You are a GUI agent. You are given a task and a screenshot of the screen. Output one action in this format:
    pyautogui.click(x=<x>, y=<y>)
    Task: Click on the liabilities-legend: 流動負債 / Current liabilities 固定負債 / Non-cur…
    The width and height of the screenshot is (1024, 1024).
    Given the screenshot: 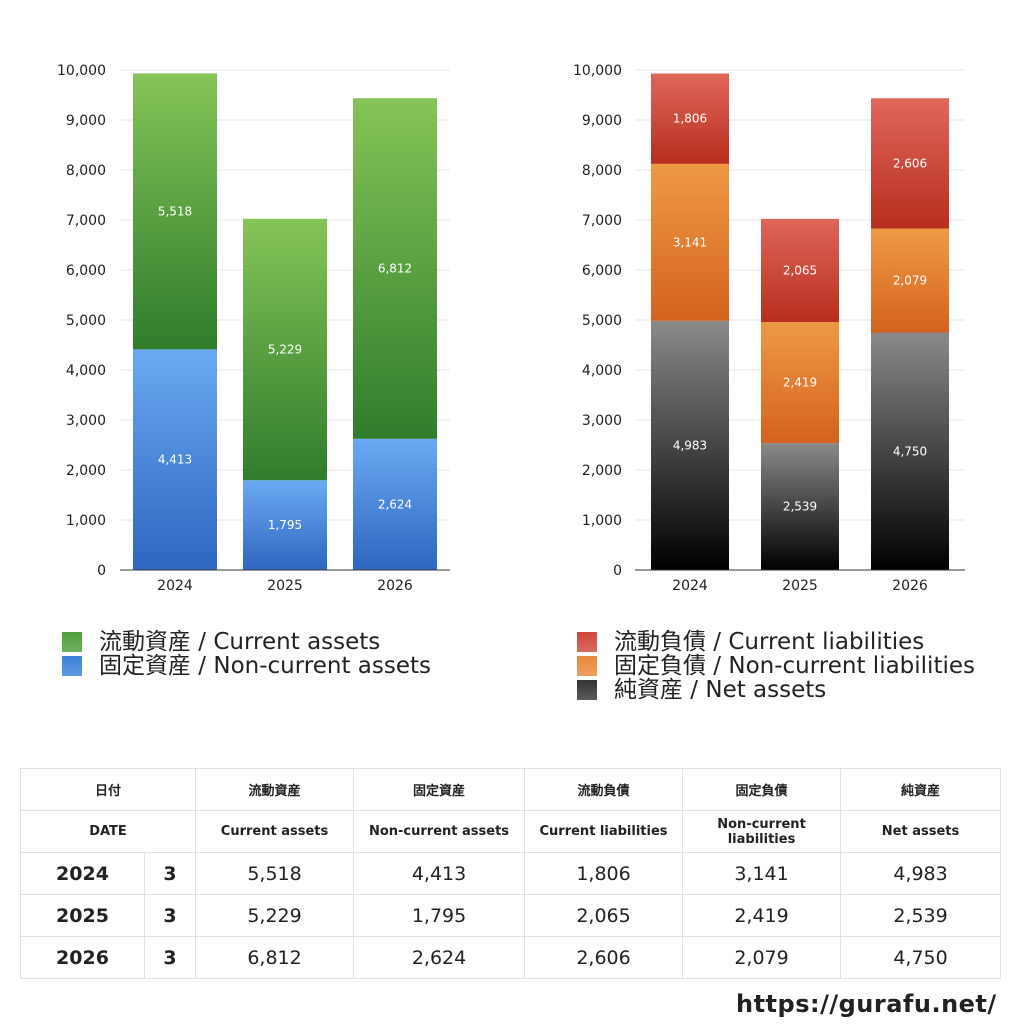 What is the action you would take?
    pyautogui.click(x=776, y=666)
    